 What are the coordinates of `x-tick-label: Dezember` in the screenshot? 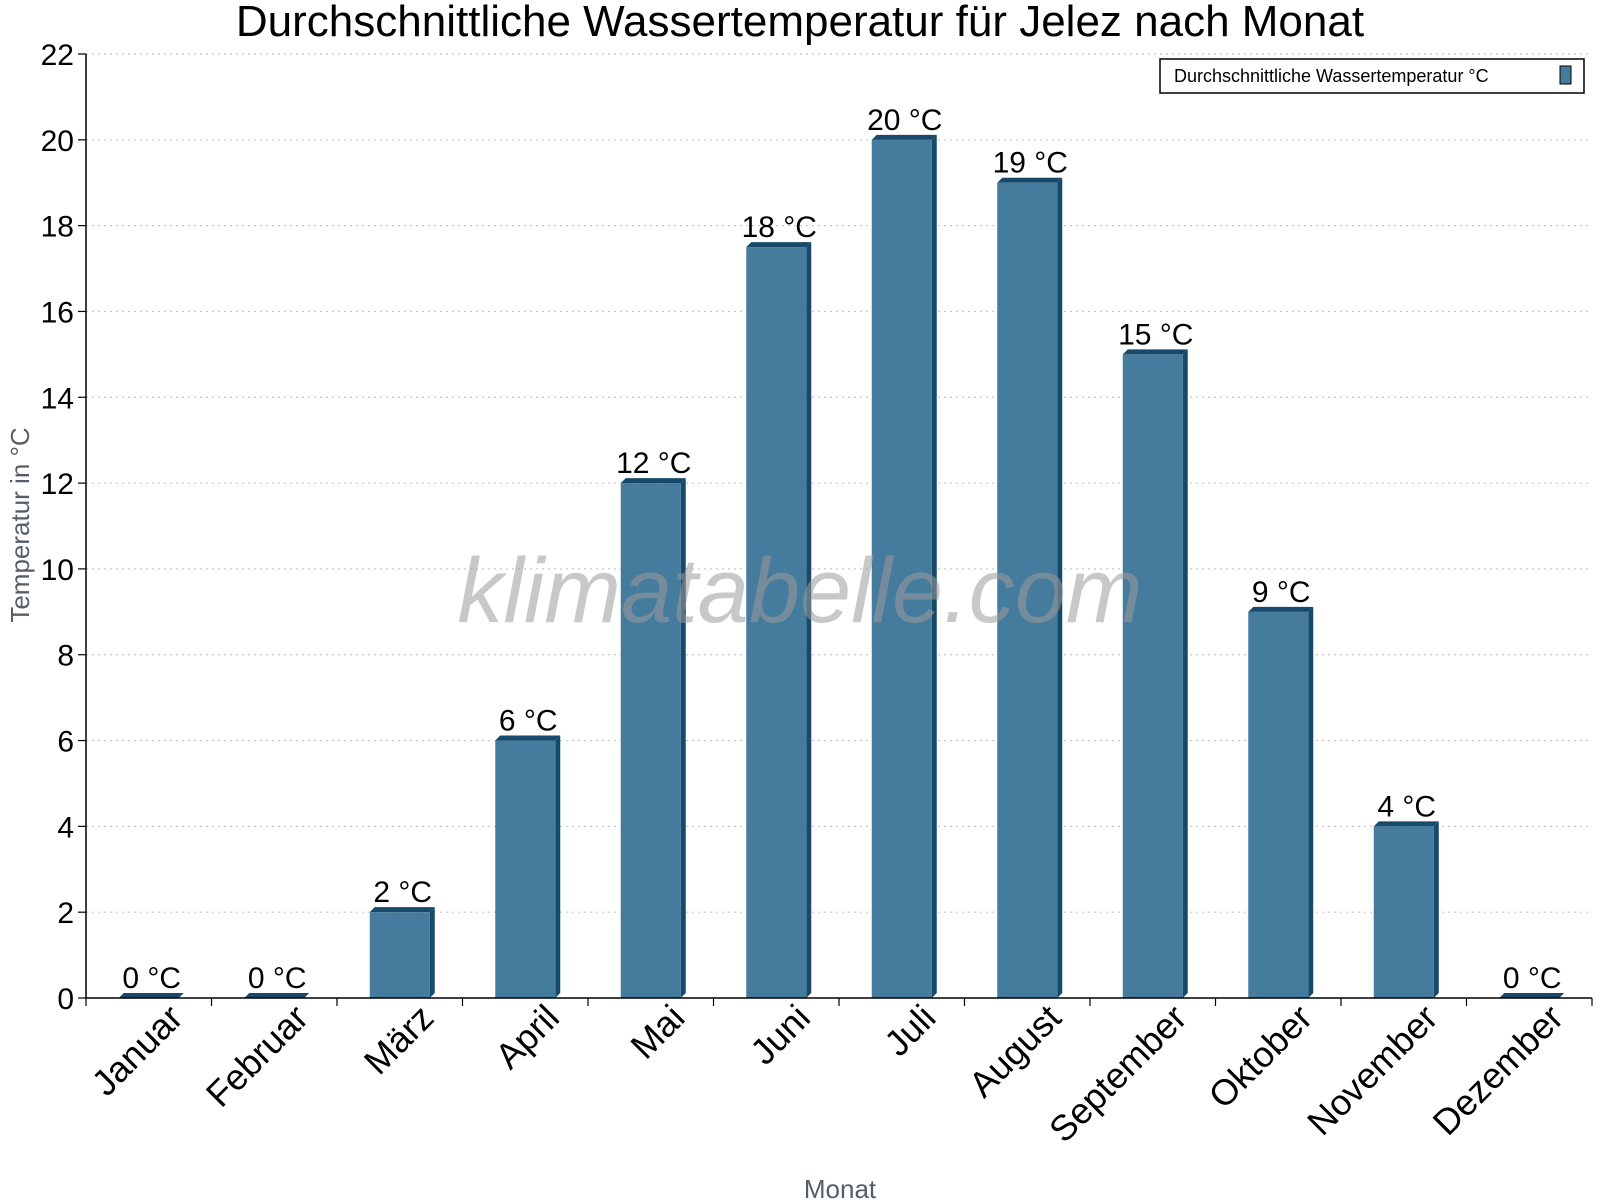 It's located at (1497, 1070).